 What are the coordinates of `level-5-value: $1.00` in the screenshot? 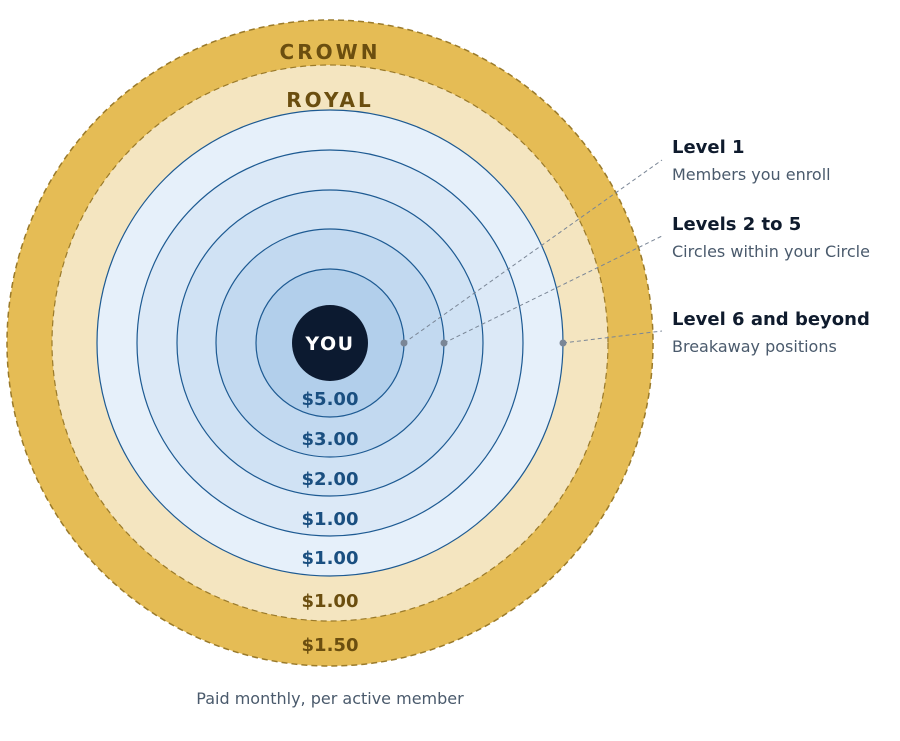 It's located at (330, 558).